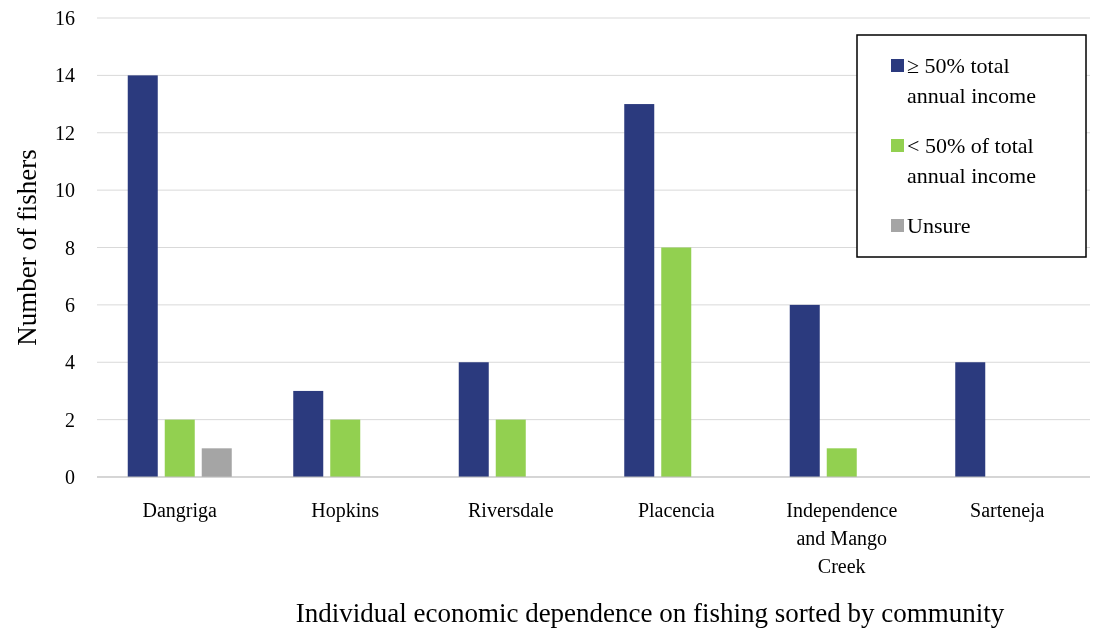 Image resolution: width=1094 pixels, height=636 pixels. Describe the element at coordinates (70, 362) in the screenshot. I see `y-tick-label: 4` at that location.